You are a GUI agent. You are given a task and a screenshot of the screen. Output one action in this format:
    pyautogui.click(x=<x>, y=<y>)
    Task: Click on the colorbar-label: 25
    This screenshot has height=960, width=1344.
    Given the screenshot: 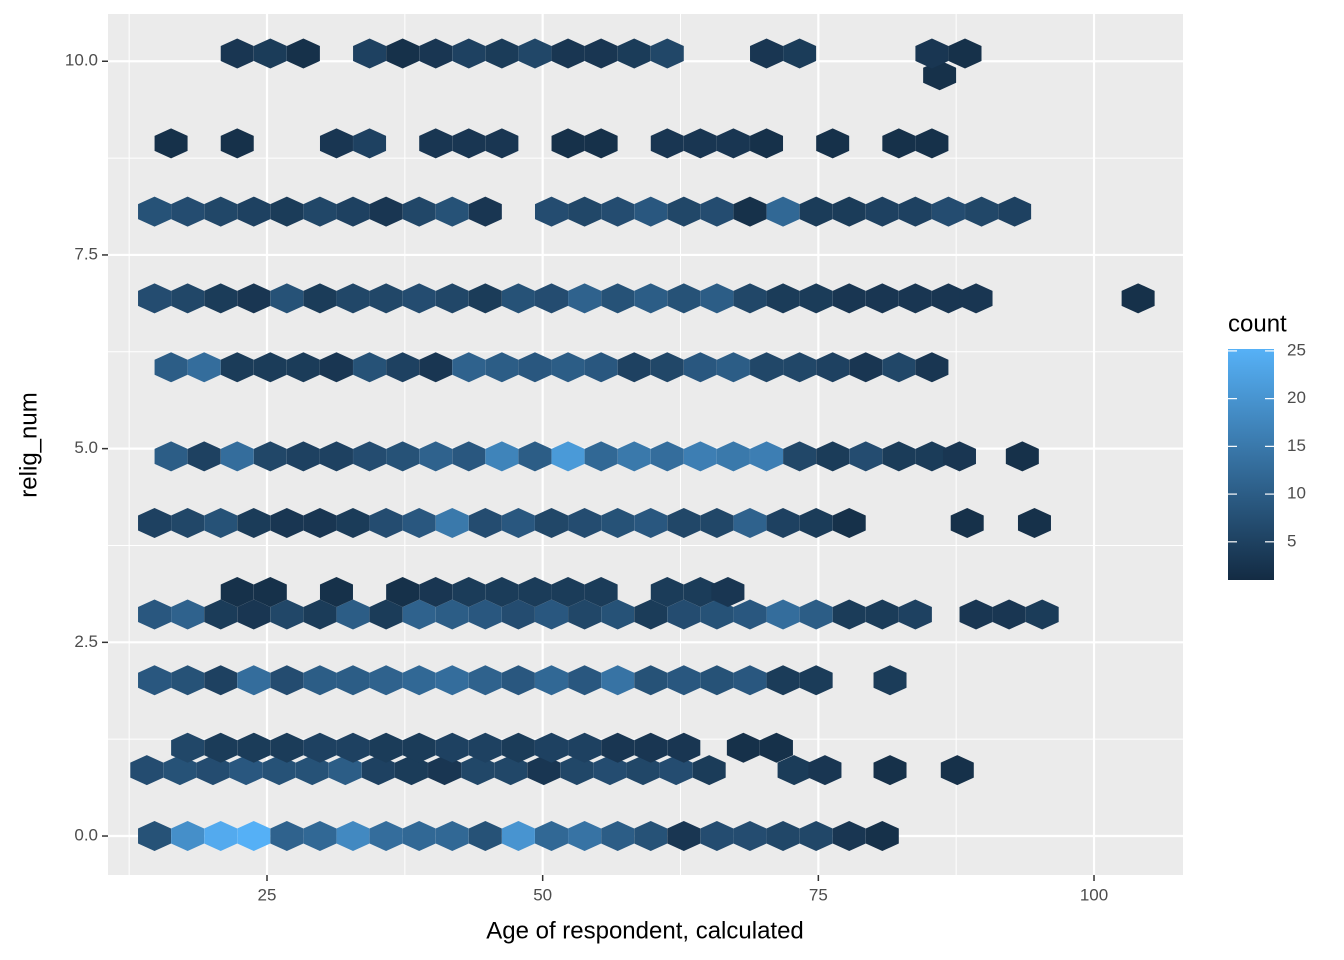 What is the action you would take?
    pyautogui.click(x=1296, y=349)
    